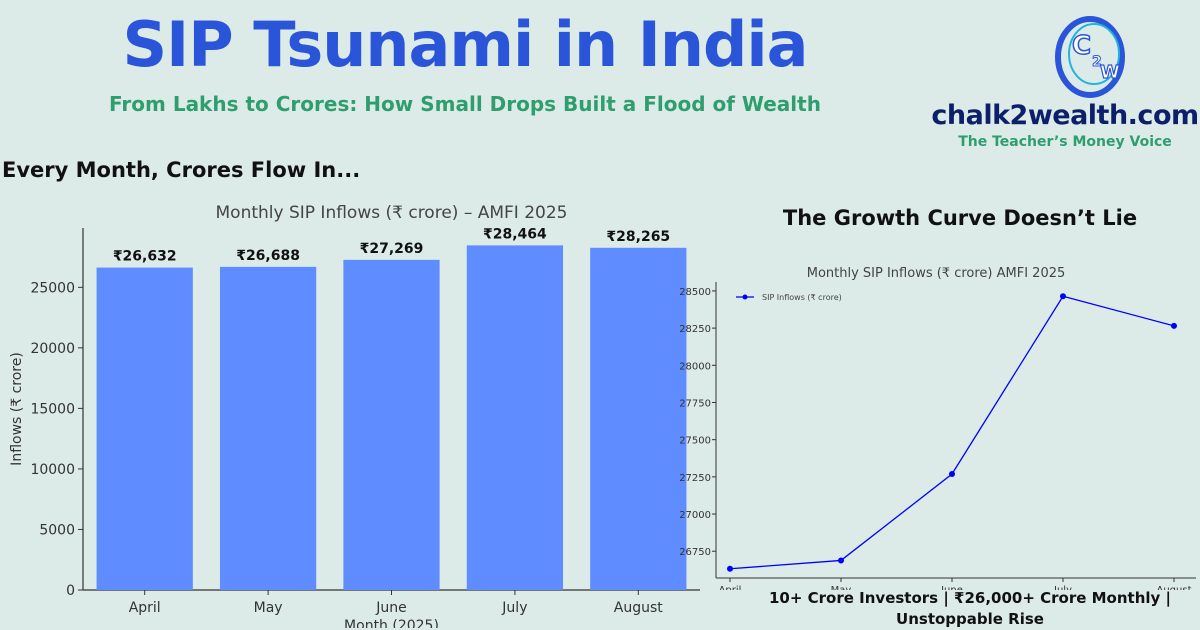 Image resolution: width=1200 pixels, height=630 pixels. I want to click on y-tick-label: 28250, so click(695, 329).